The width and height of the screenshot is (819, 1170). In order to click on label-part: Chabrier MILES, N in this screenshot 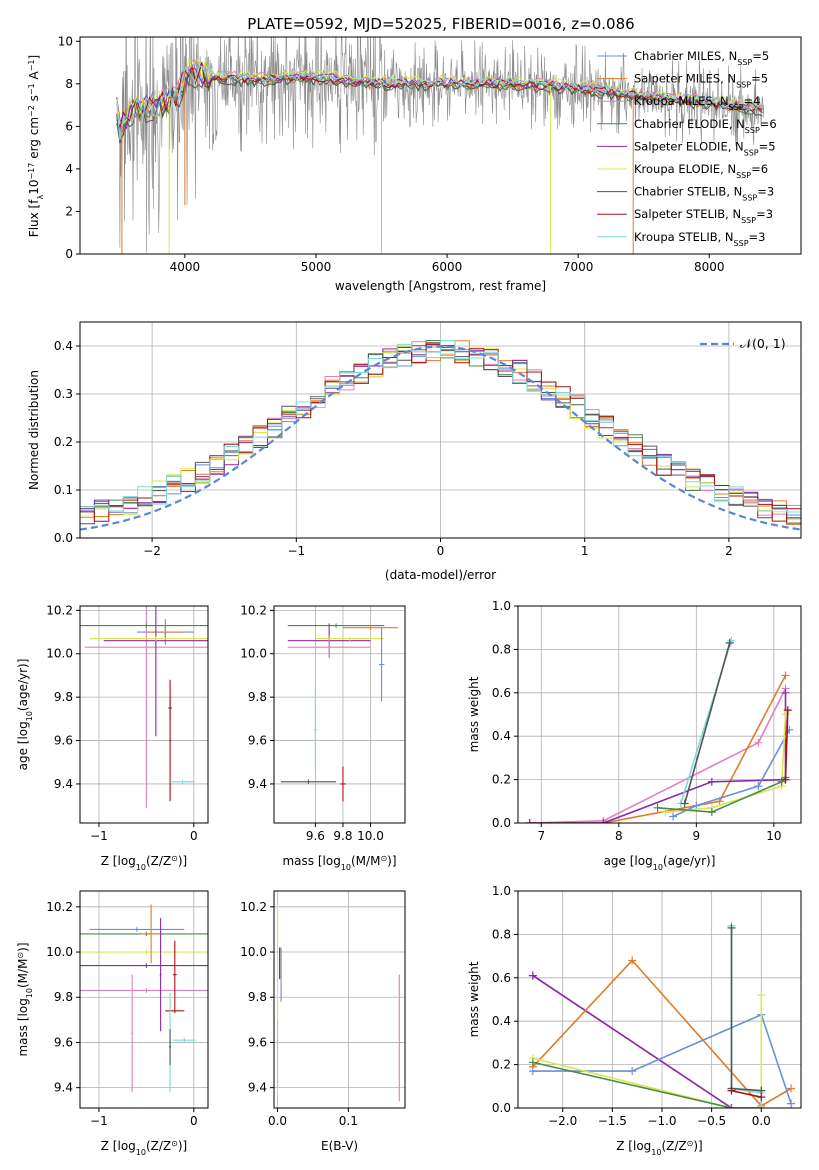, I will do `click(685, 56)`.